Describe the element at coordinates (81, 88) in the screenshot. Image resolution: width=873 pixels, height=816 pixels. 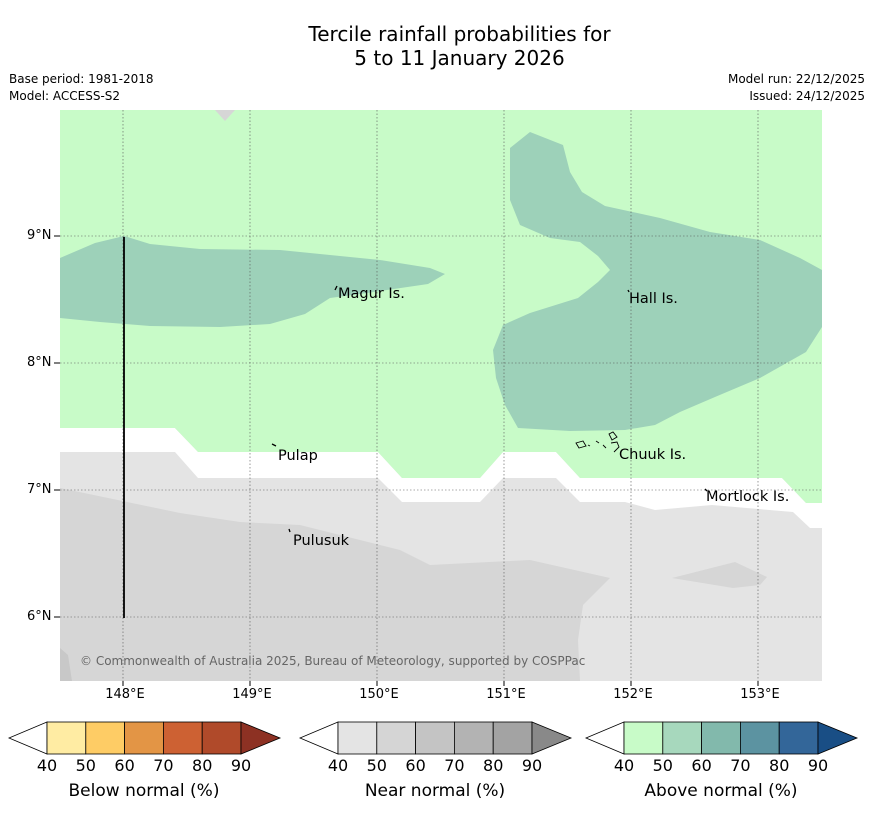
I see `meta-left: Base period: 1981-2018 Model: ACCESS-S2` at that location.